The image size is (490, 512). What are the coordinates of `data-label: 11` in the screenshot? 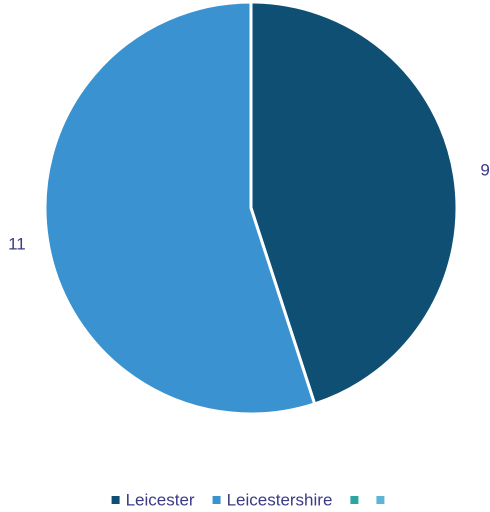 It's located at (17, 244).